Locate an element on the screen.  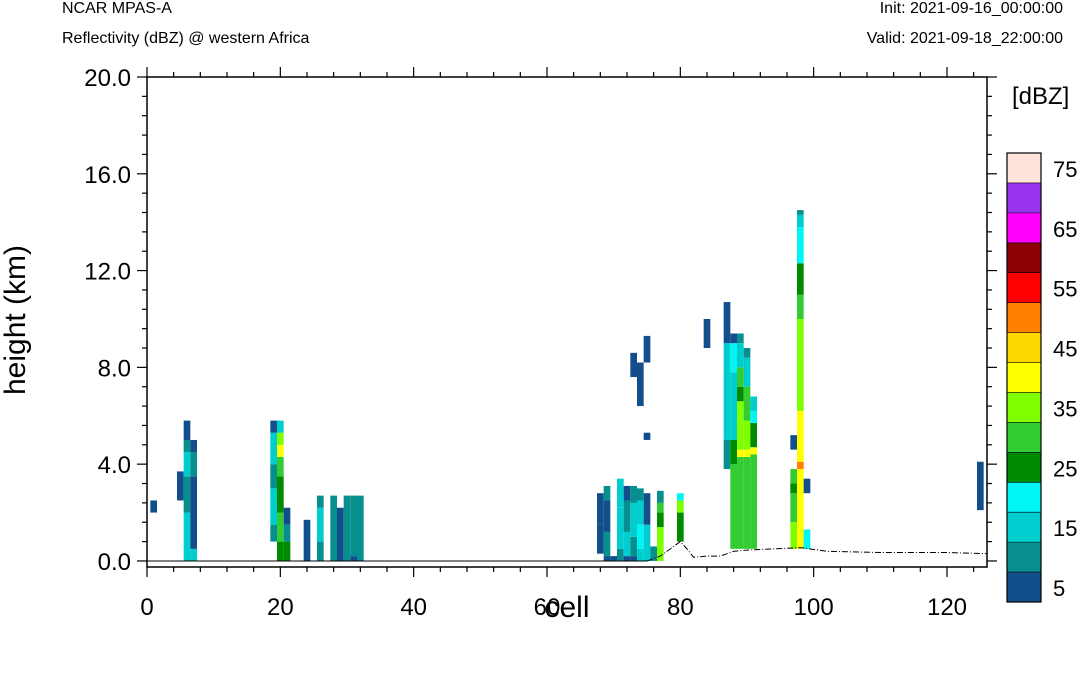
colorbar-tick-label: 35 is located at coordinates (1065, 408).